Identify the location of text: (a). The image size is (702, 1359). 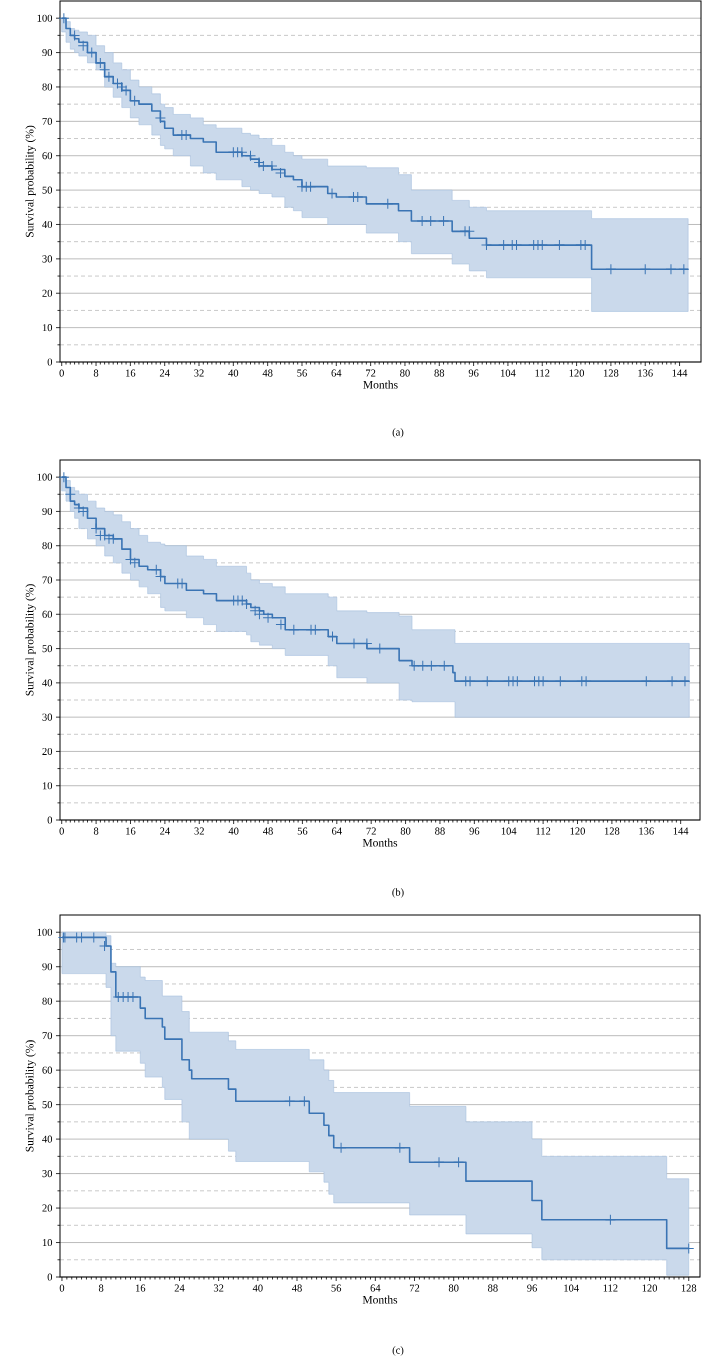
(398, 433).